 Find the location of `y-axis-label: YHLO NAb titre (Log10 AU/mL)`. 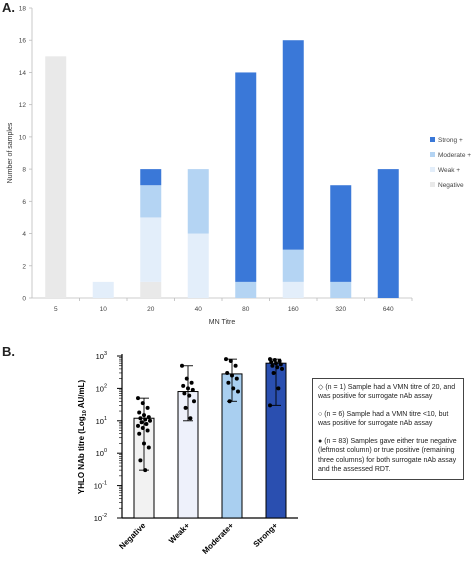

y-axis-label: YHLO NAb titre (Log10 AU/mL) is located at coordinates (82, 437).